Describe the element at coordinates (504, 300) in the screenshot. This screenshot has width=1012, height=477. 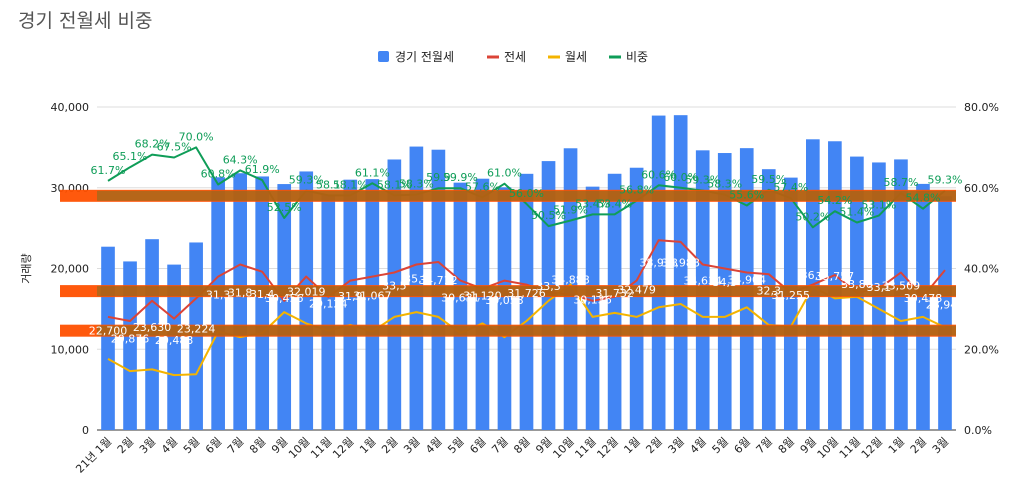
I see `bar-value-label: 30,053` at that location.